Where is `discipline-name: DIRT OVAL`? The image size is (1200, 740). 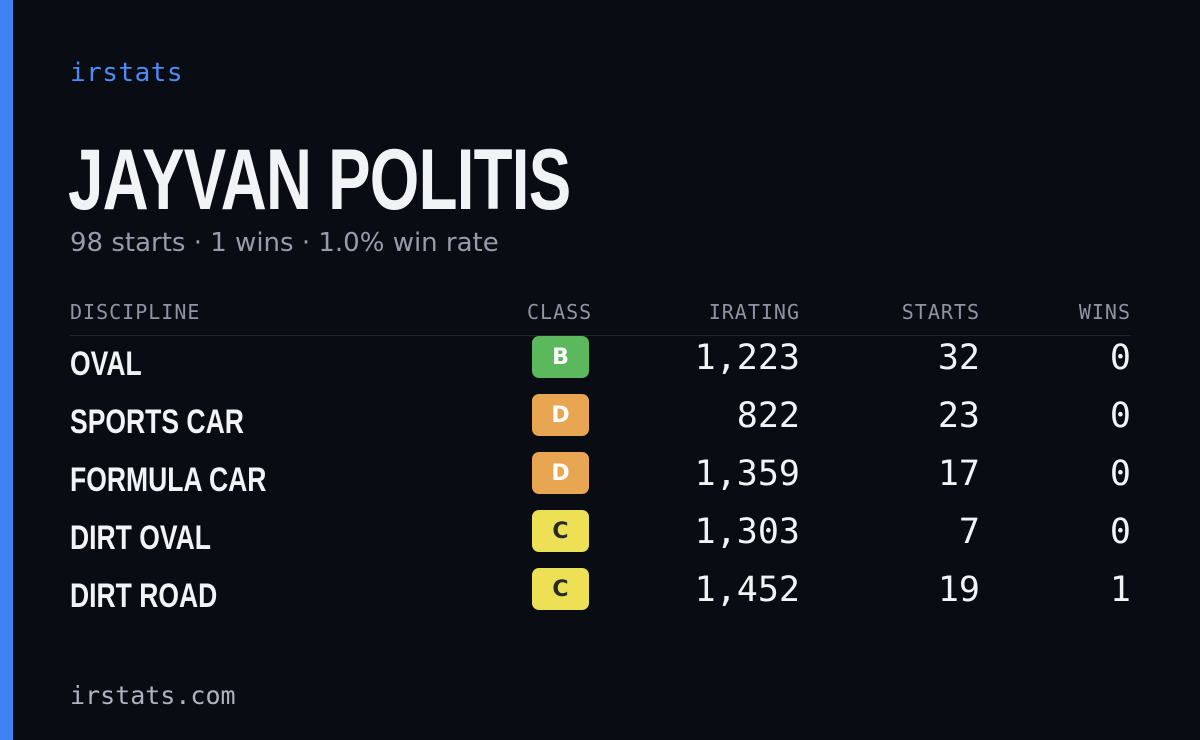 discipline-name: DIRT OVAL is located at coordinates (140, 538).